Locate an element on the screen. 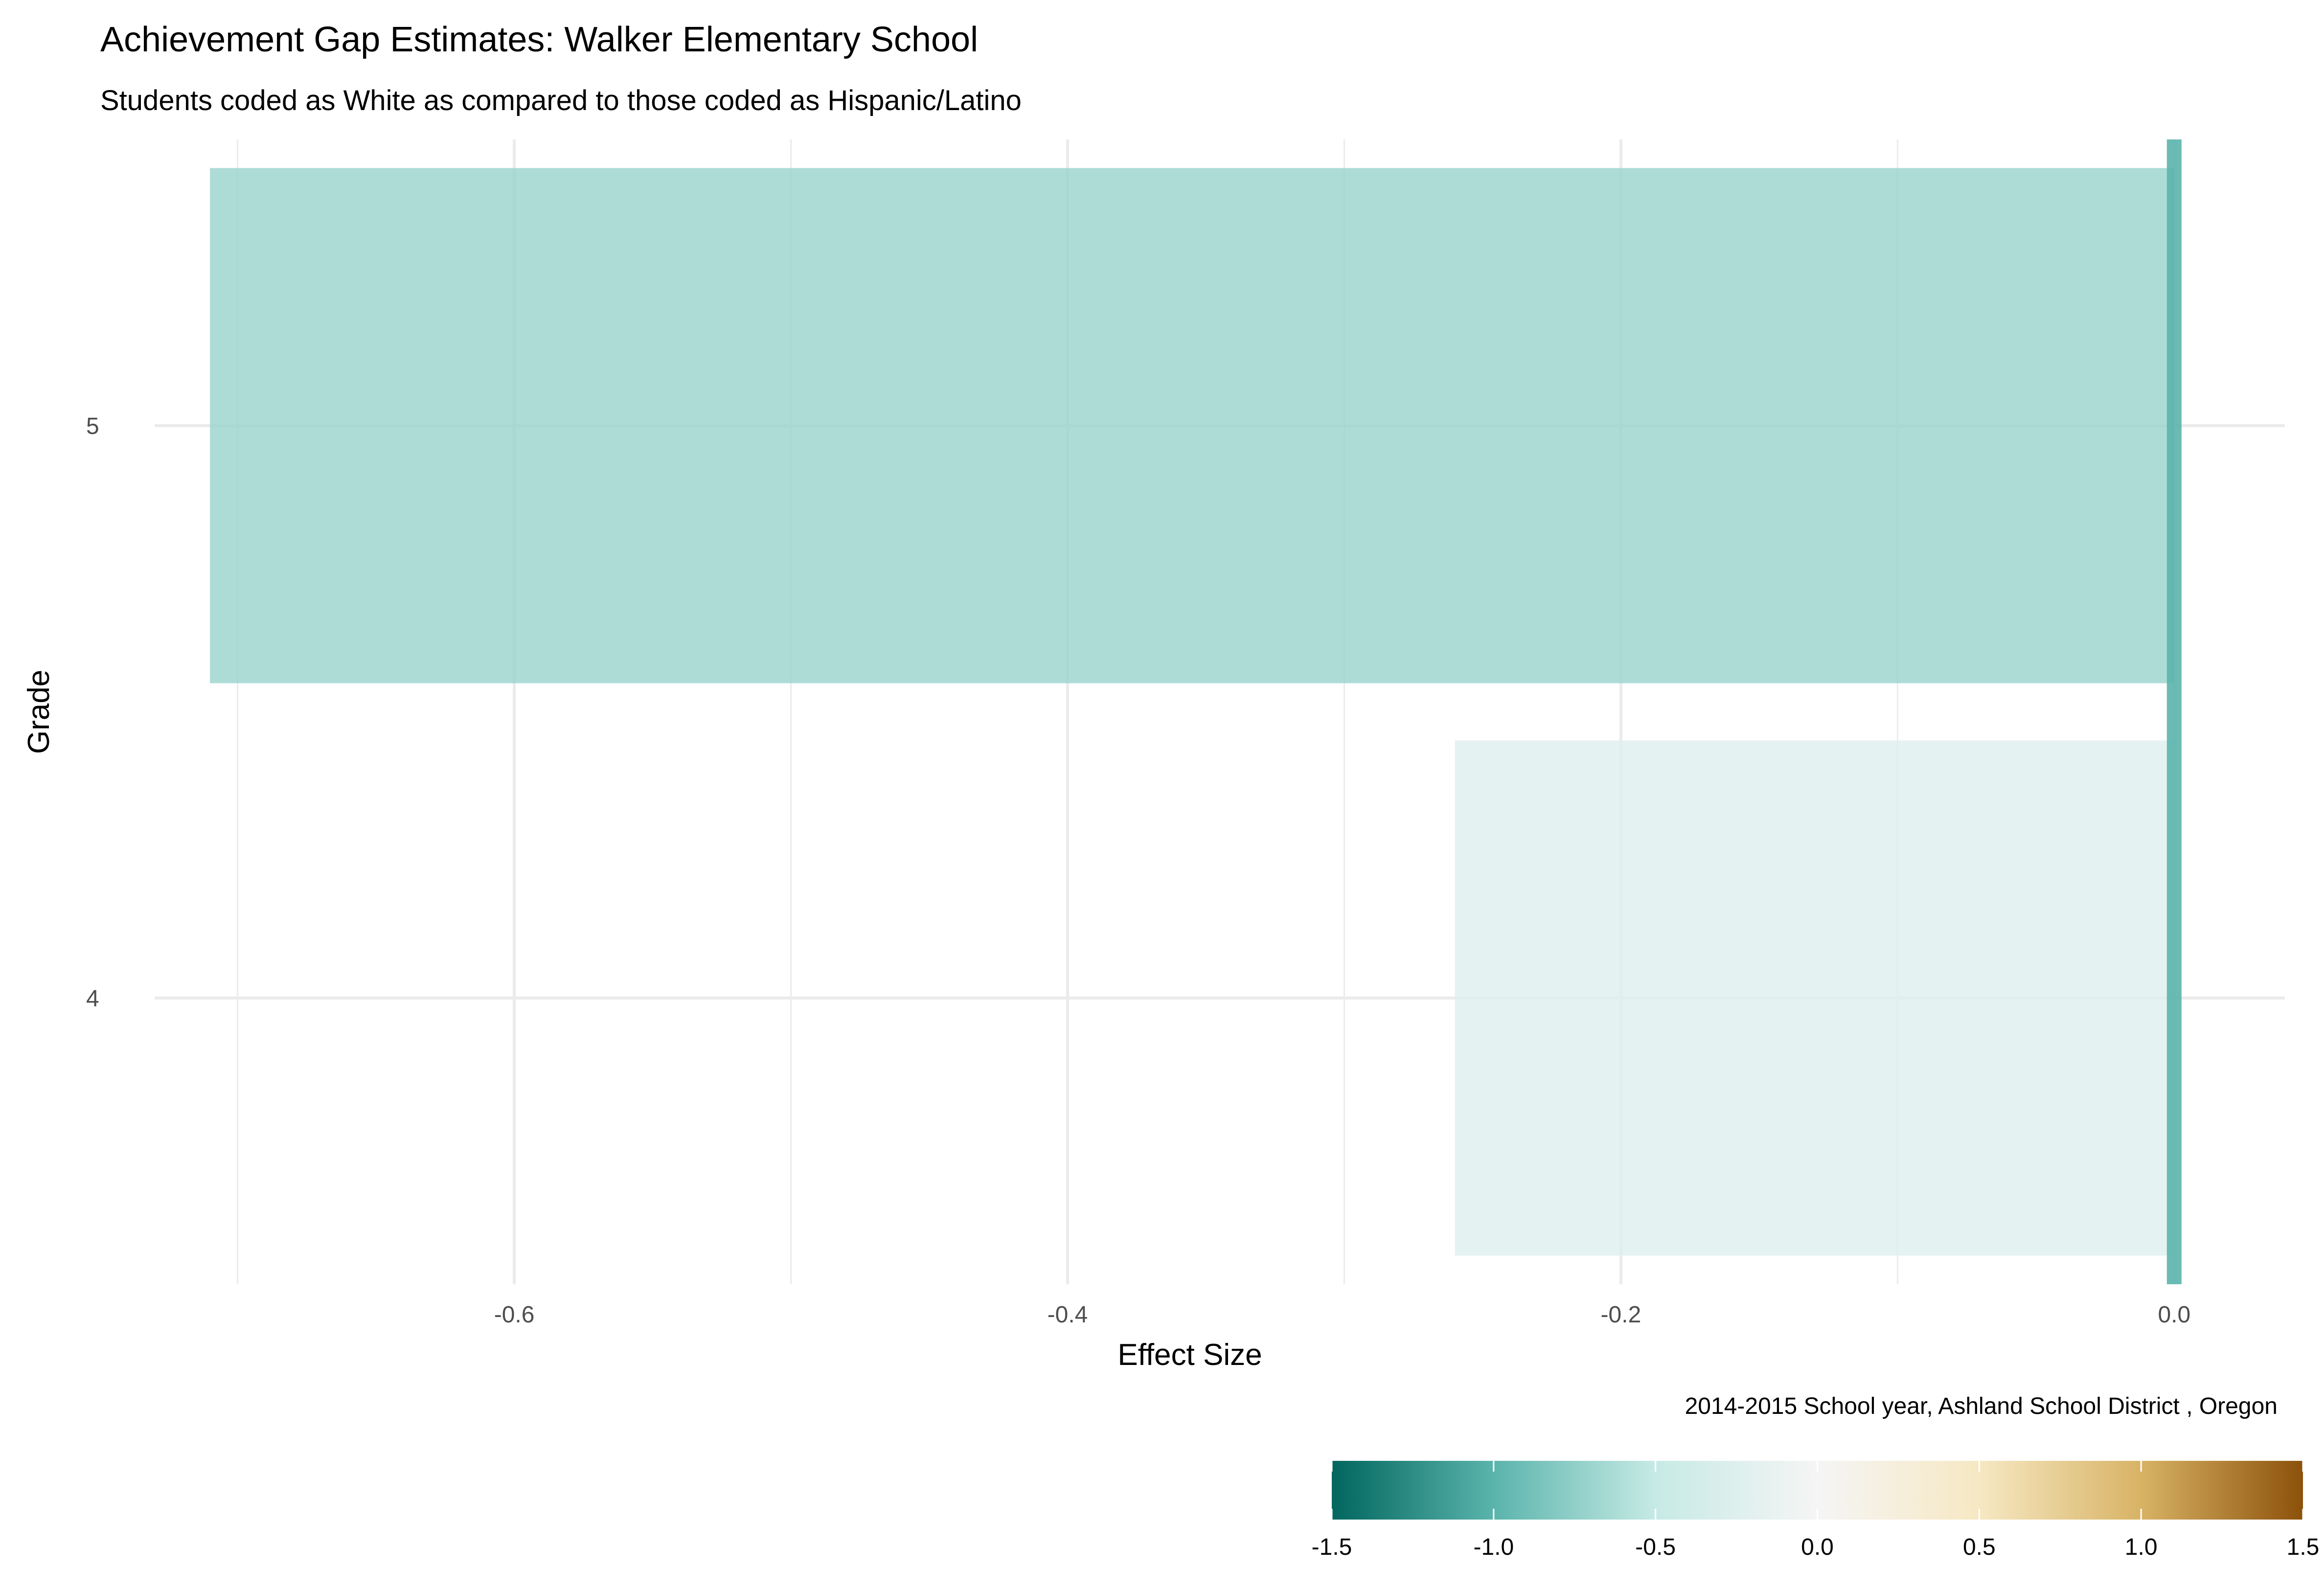 This screenshot has width=2324, height=1590. x-axis-title: Effect Size is located at coordinates (1189, 1355).